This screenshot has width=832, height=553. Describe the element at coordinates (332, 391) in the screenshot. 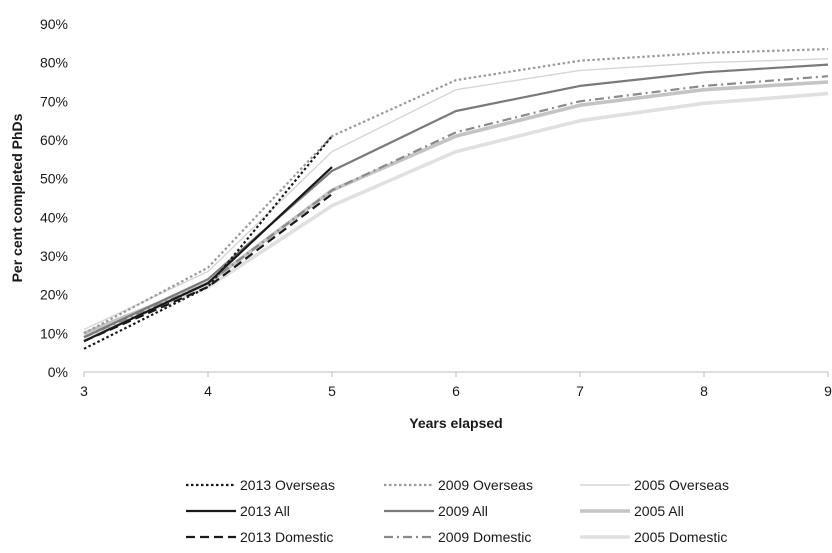

I see `x-tick-label: 5` at that location.